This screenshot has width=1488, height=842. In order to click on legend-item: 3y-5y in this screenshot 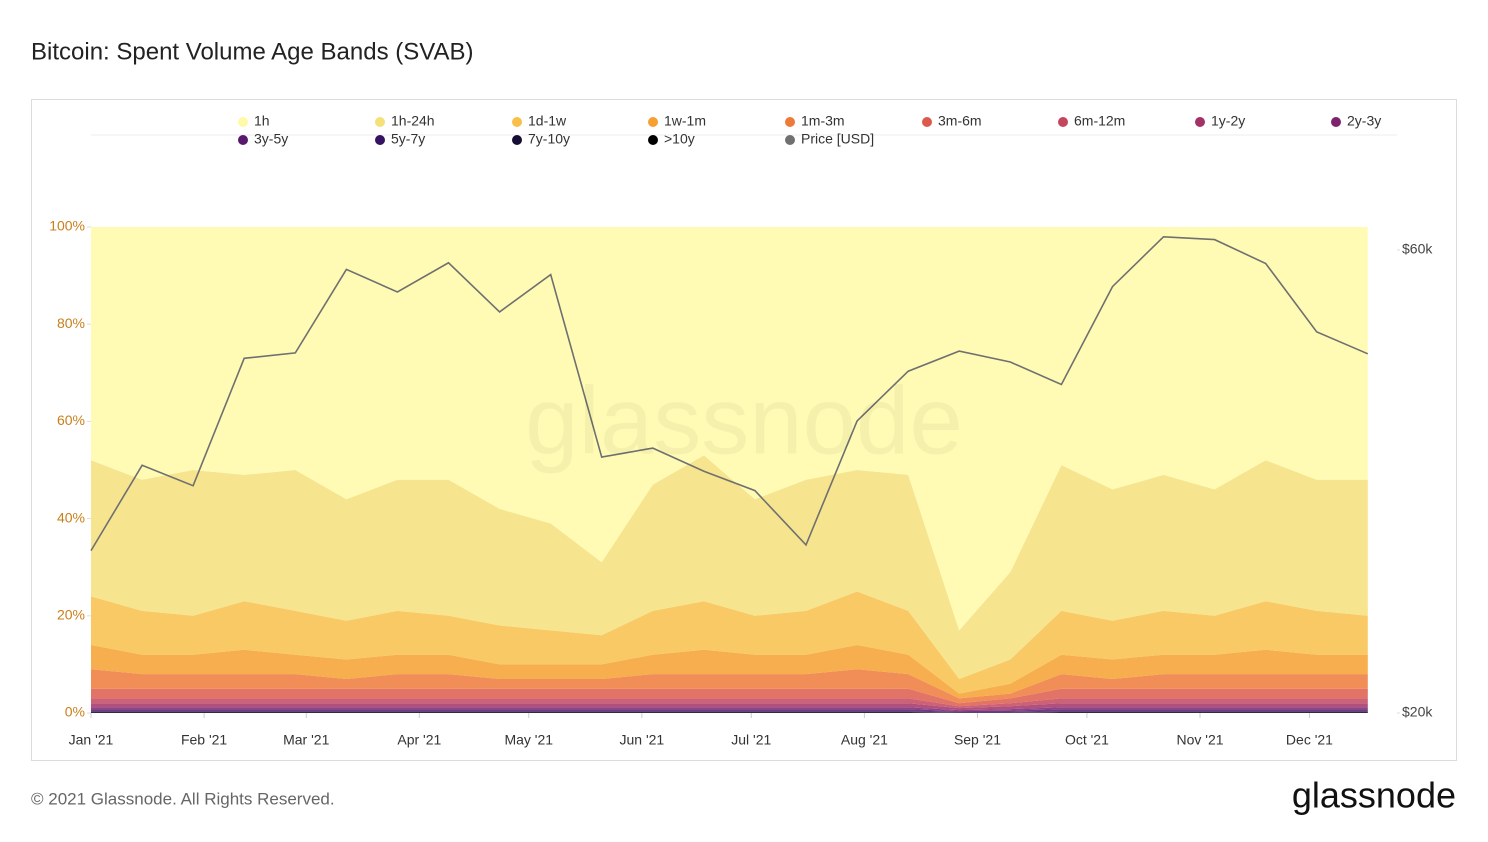, I will do `click(263, 139)`.